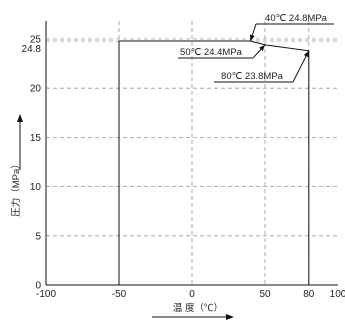 This screenshot has height=321, width=345. What do you see at coordinates (296, 18) in the screenshot?
I see `annotation-label: 40℃ 24.8MPa` at bounding box center [296, 18].